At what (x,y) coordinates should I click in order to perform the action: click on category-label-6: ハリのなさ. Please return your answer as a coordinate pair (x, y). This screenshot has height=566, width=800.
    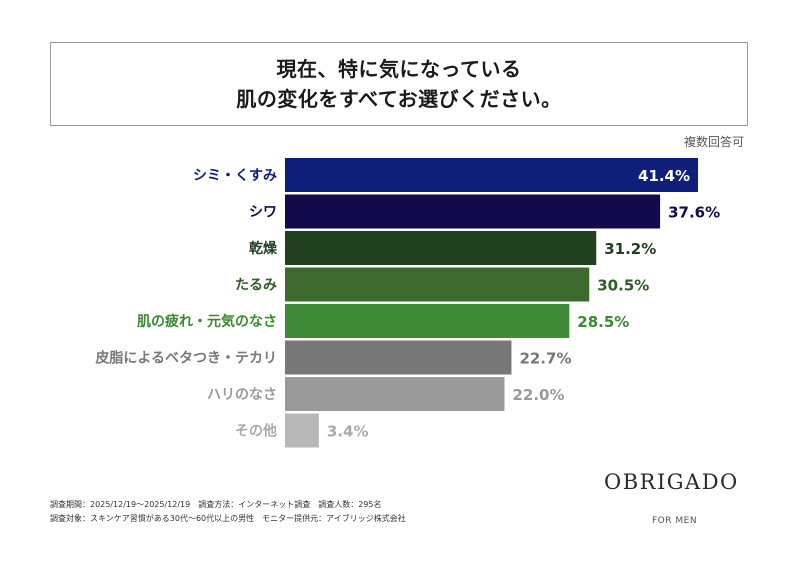
    Looking at the image, I should click on (242, 395).